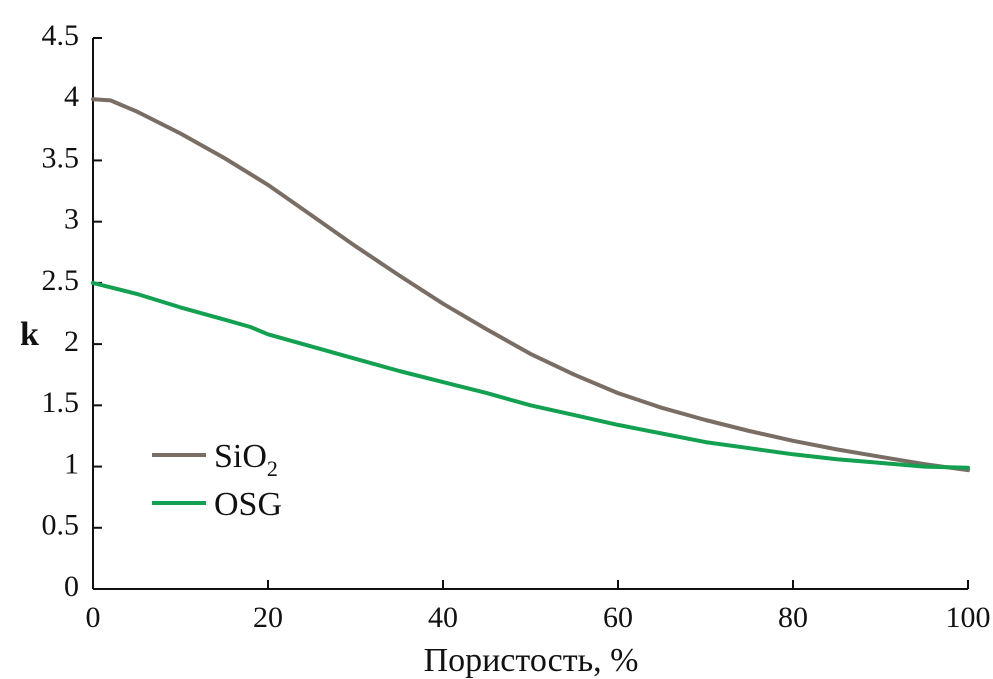 Image resolution: width=993 pixels, height=679 pixels. I want to click on y-tick-label: 1, so click(71, 463).